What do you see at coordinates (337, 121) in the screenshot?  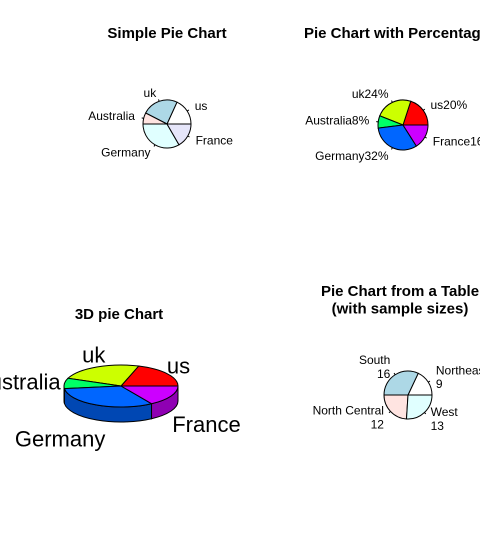 I see `slice-label-australia8: Australia8%` at bounding box center [337, 121].